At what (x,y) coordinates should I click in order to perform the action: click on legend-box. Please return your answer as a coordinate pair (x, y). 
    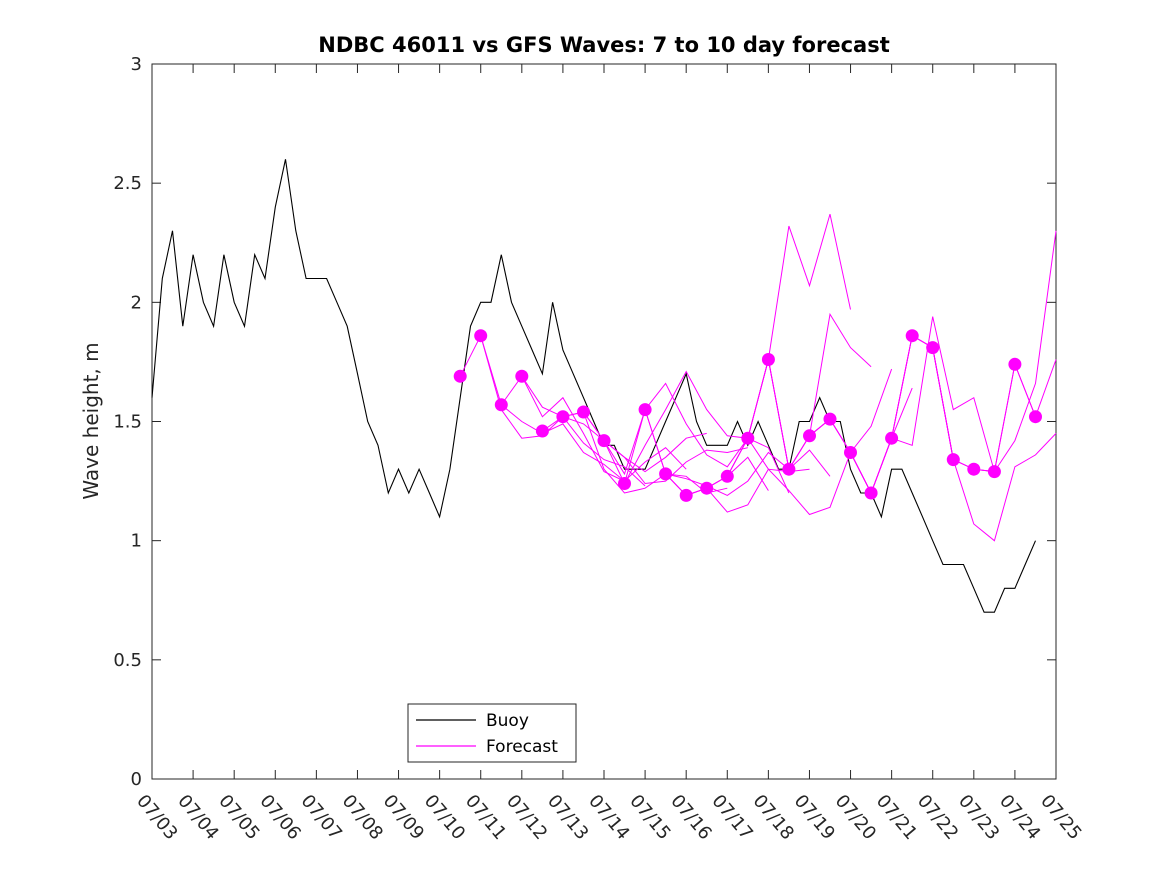
    Looking at the image, I should click on (492, 733).